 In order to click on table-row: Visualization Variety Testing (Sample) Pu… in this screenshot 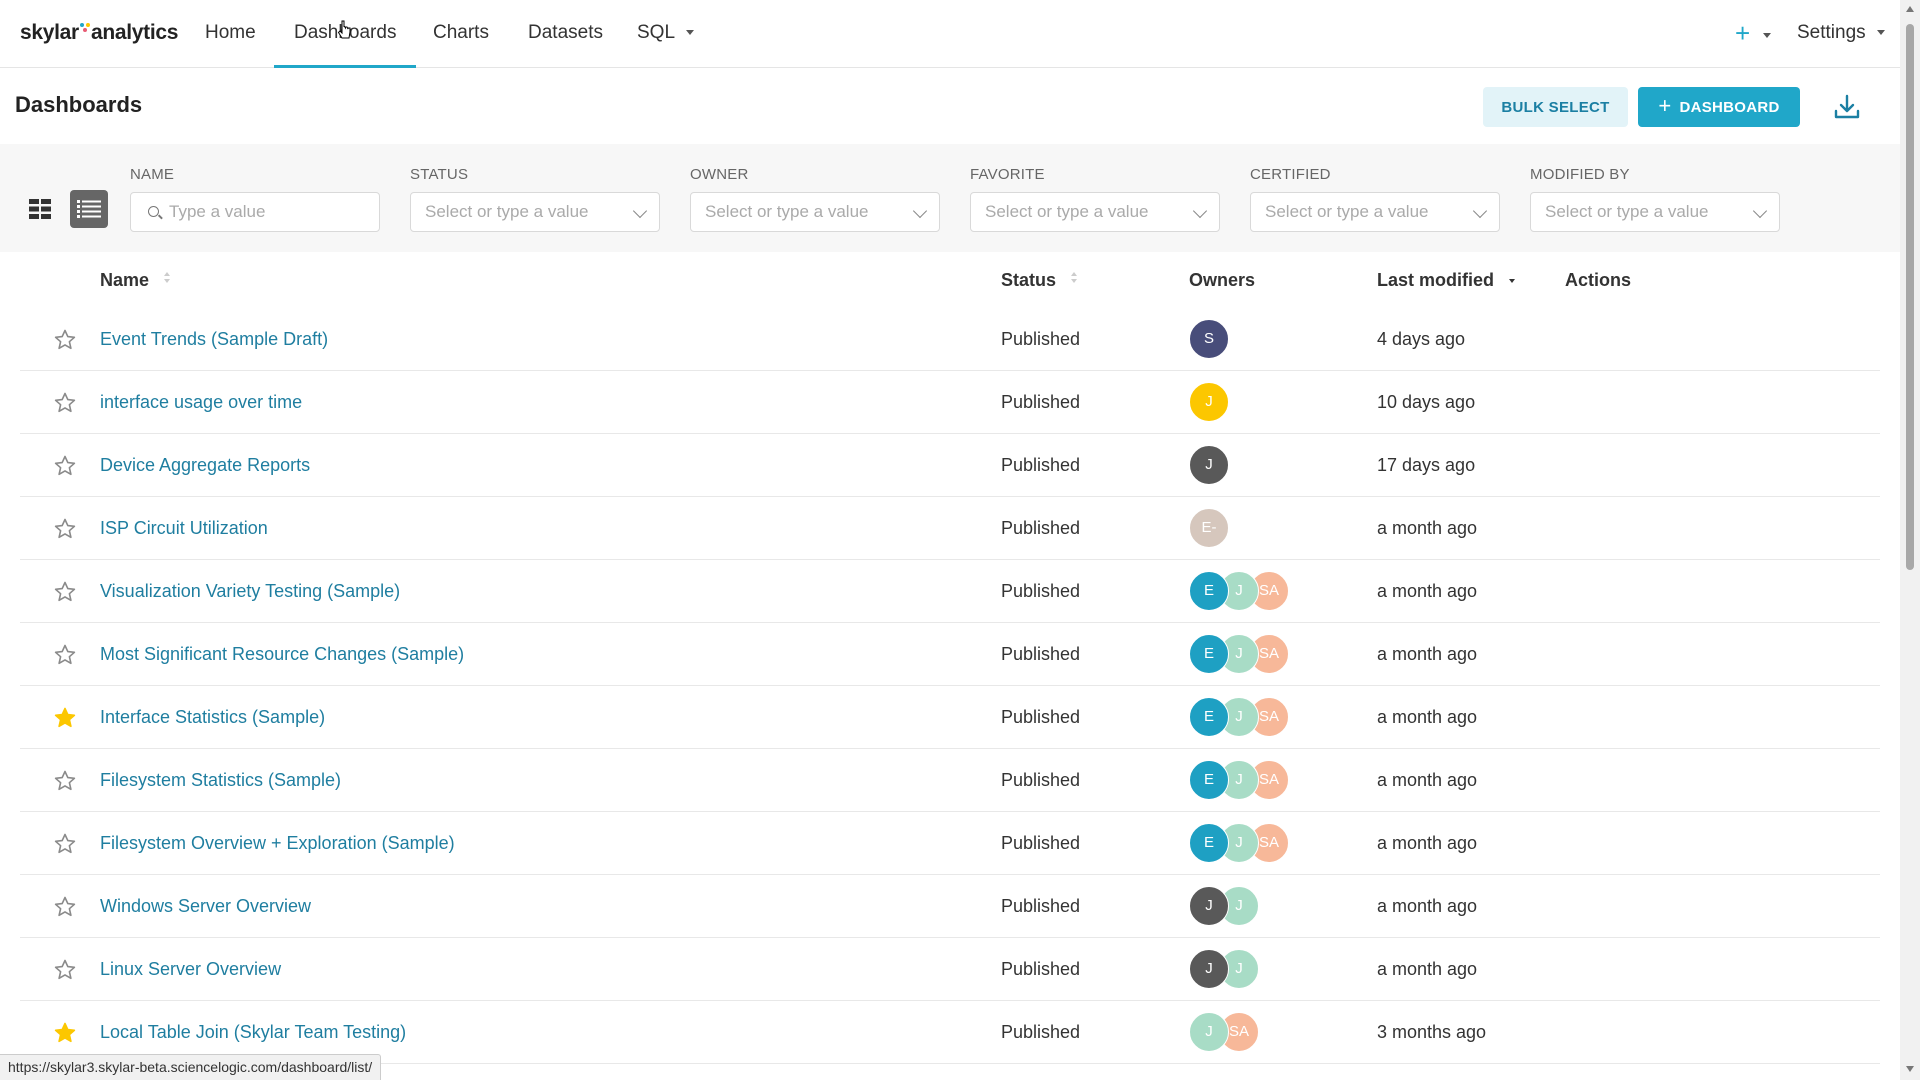, I will do `click(950, 591)`.